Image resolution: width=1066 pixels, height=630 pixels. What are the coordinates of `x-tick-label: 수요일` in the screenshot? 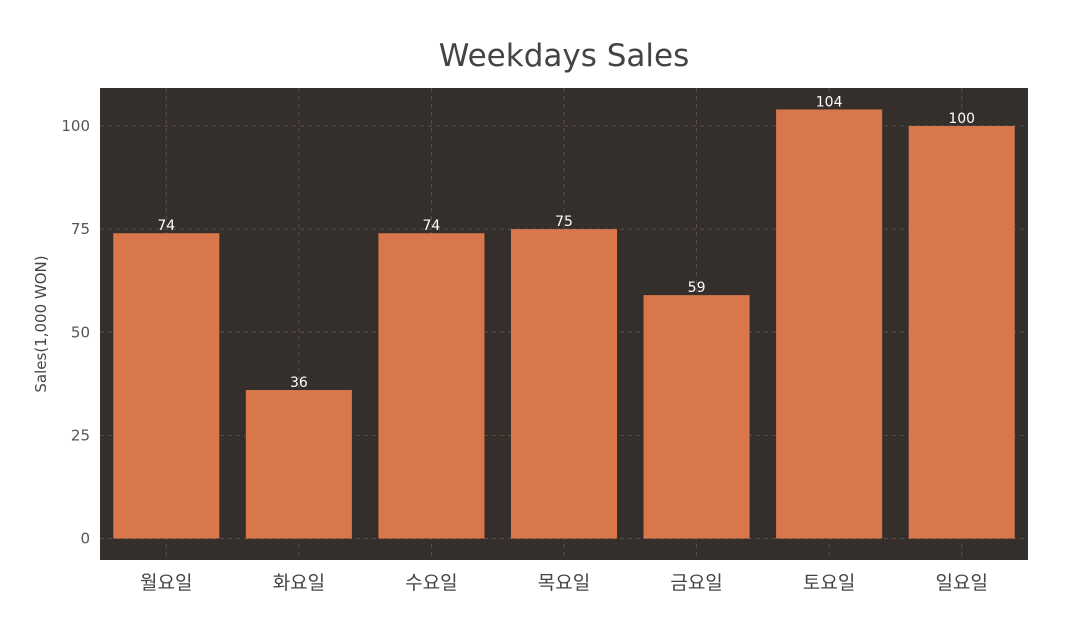 It's located at (431, 583).